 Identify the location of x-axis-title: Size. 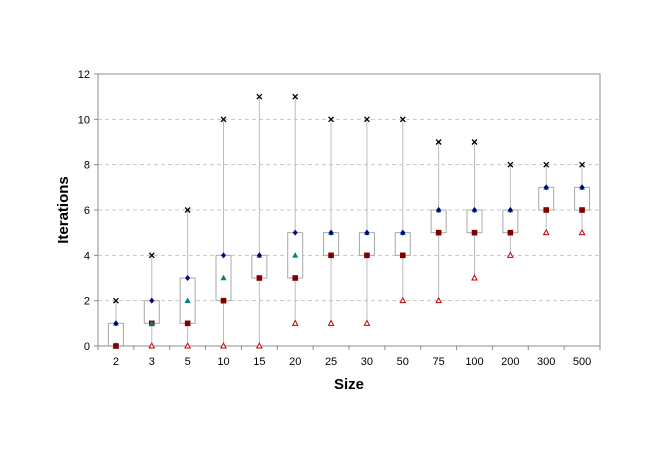
(349, 384).